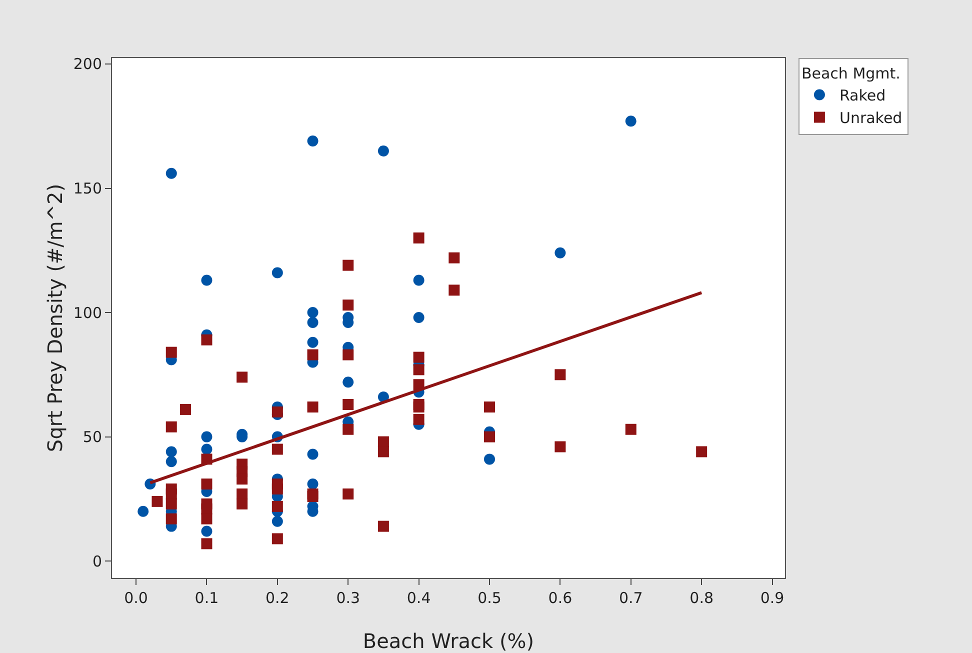 The height and width of the screenshot is (653, 972). Describe the element at coordinates (87, 64) in the screenshot. I see `y-tick-label: 200` at that location.